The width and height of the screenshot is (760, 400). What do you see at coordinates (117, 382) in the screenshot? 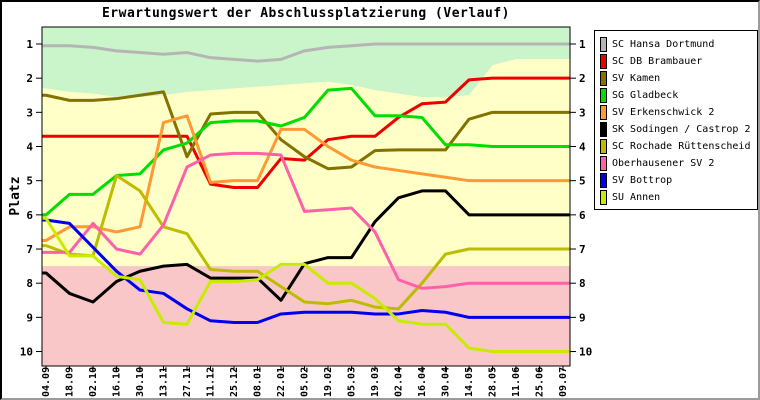
I see `x-tick-label: 16.10` at bounding box center [117, 382].